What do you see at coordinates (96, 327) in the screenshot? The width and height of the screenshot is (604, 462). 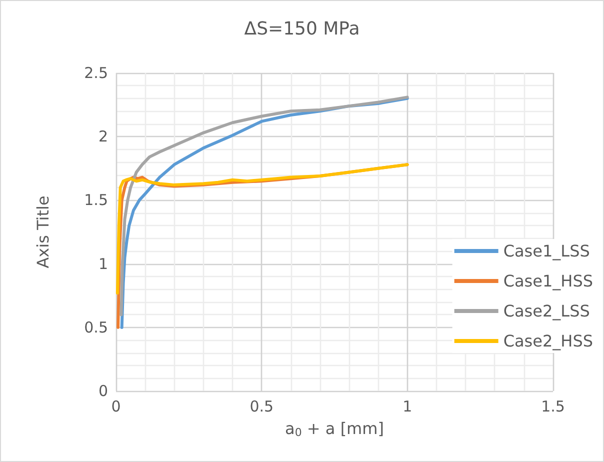 I see `y-tick-label: 0.5` at bounding box center [96, 327].